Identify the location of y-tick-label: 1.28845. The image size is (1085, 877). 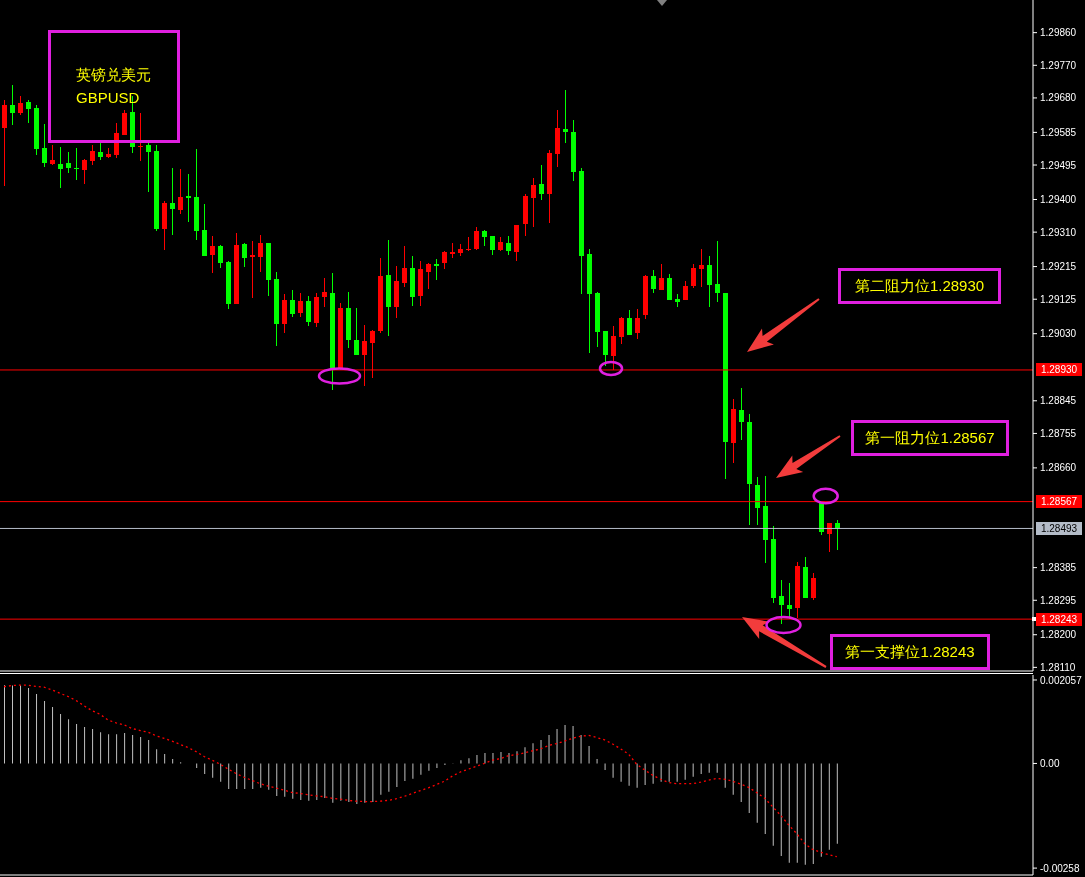
(1058, 401).